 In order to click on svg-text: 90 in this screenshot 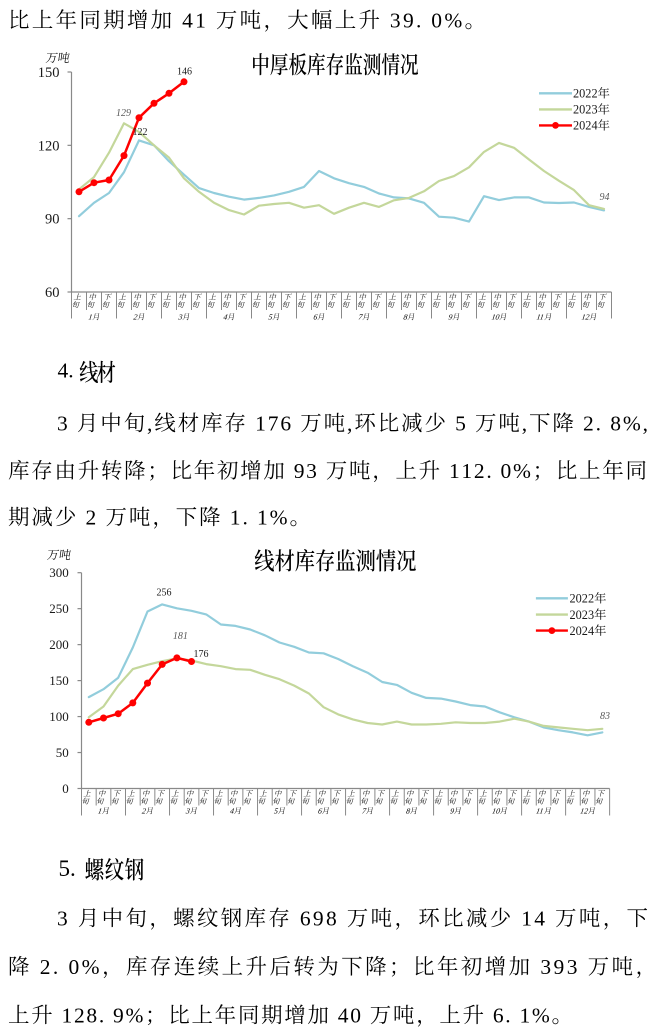, I will do `click(52, 220)`.